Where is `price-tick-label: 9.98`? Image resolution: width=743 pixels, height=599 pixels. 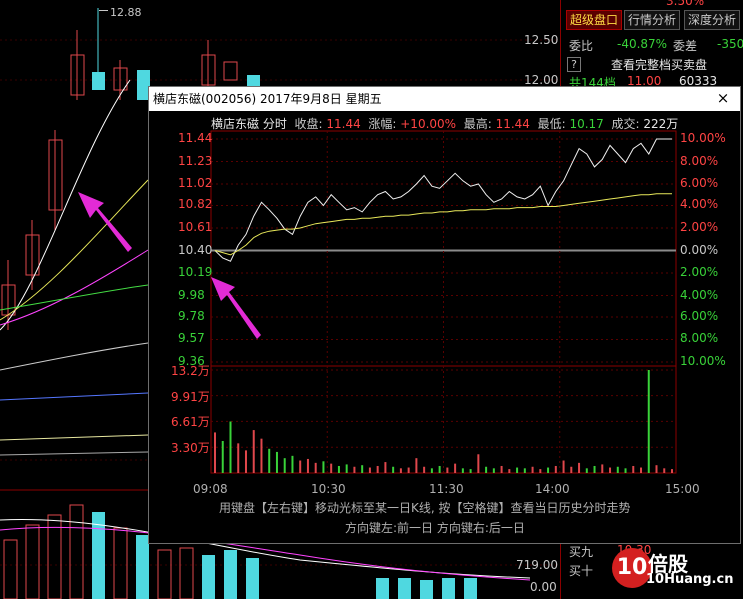
price-tick-label: 9.98 is located at coordinates (191, 294).